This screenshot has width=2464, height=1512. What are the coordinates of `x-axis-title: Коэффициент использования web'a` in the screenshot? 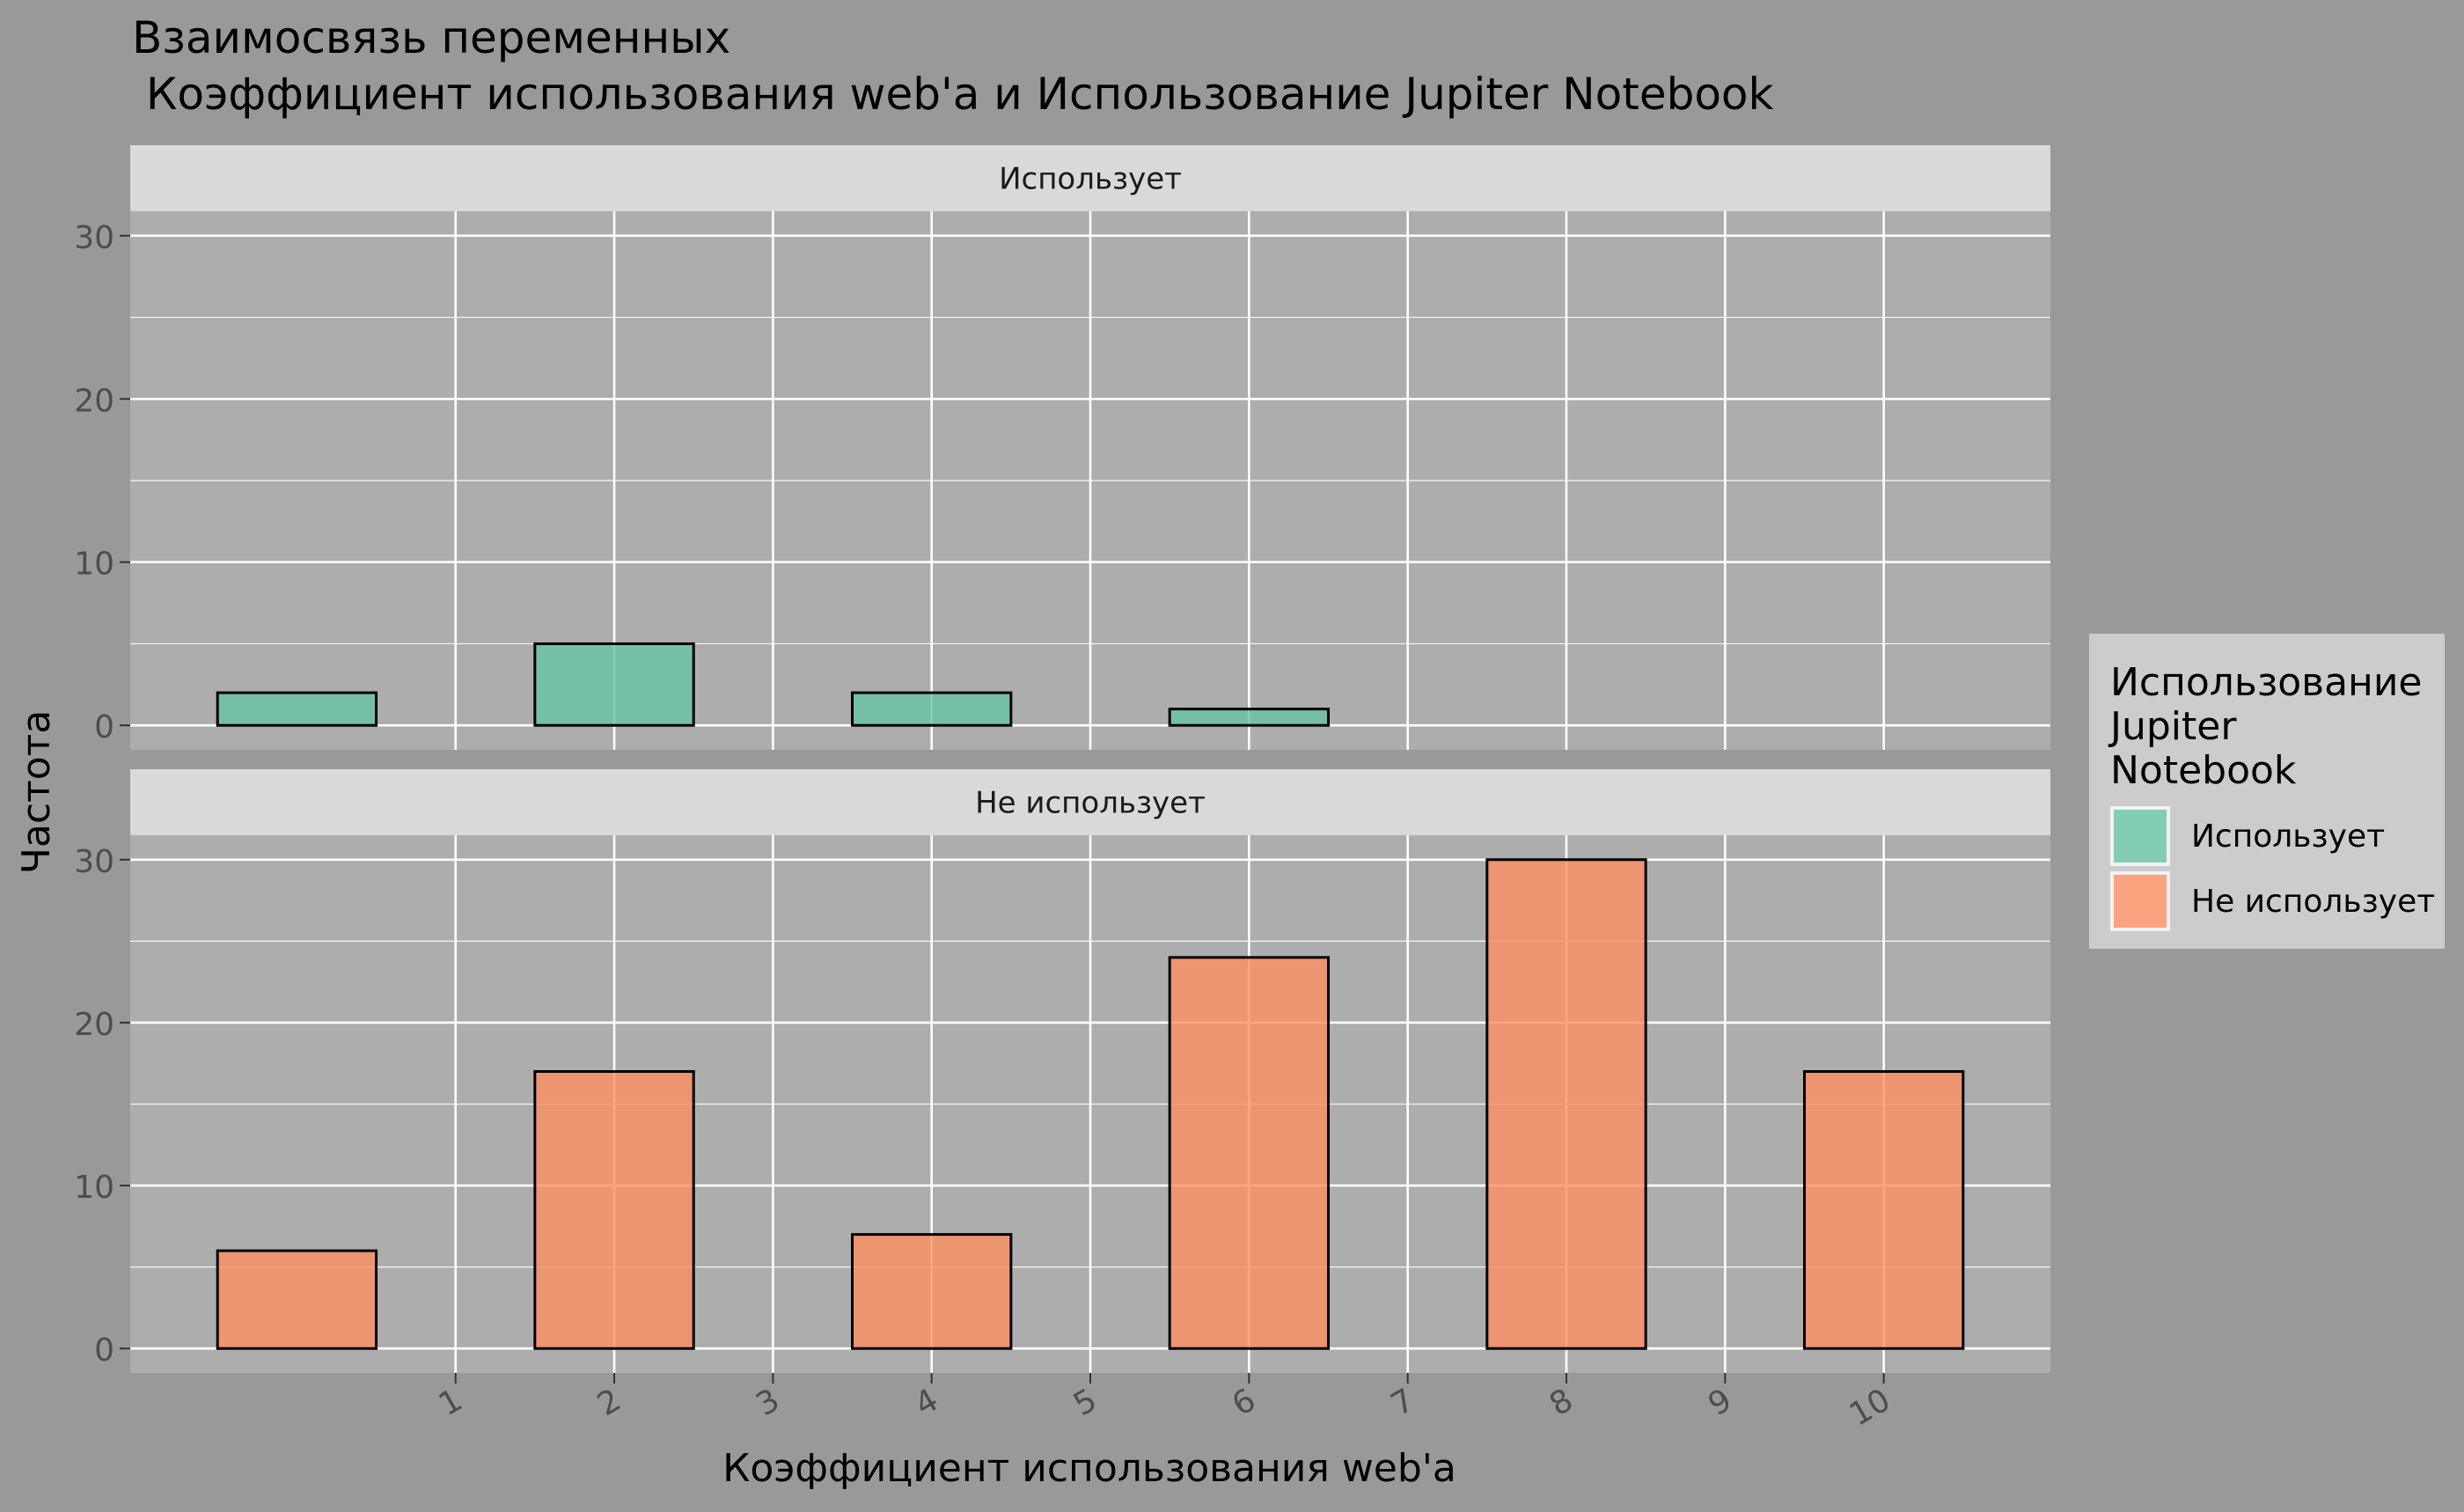 It's located at (1089, 1469).